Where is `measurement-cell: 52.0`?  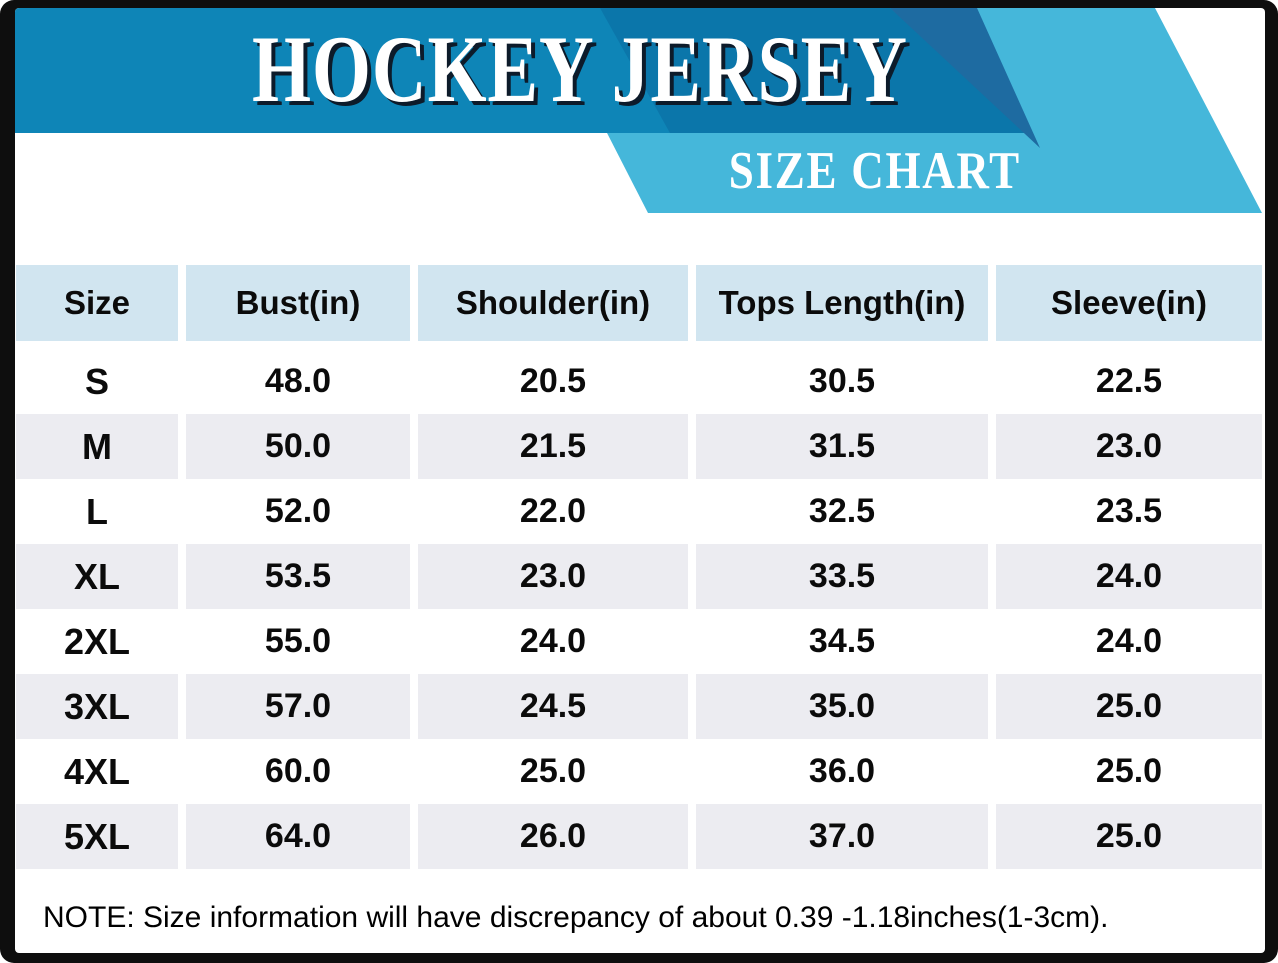
measurement-cell: 52.0 is located at coordinates (298, 511).